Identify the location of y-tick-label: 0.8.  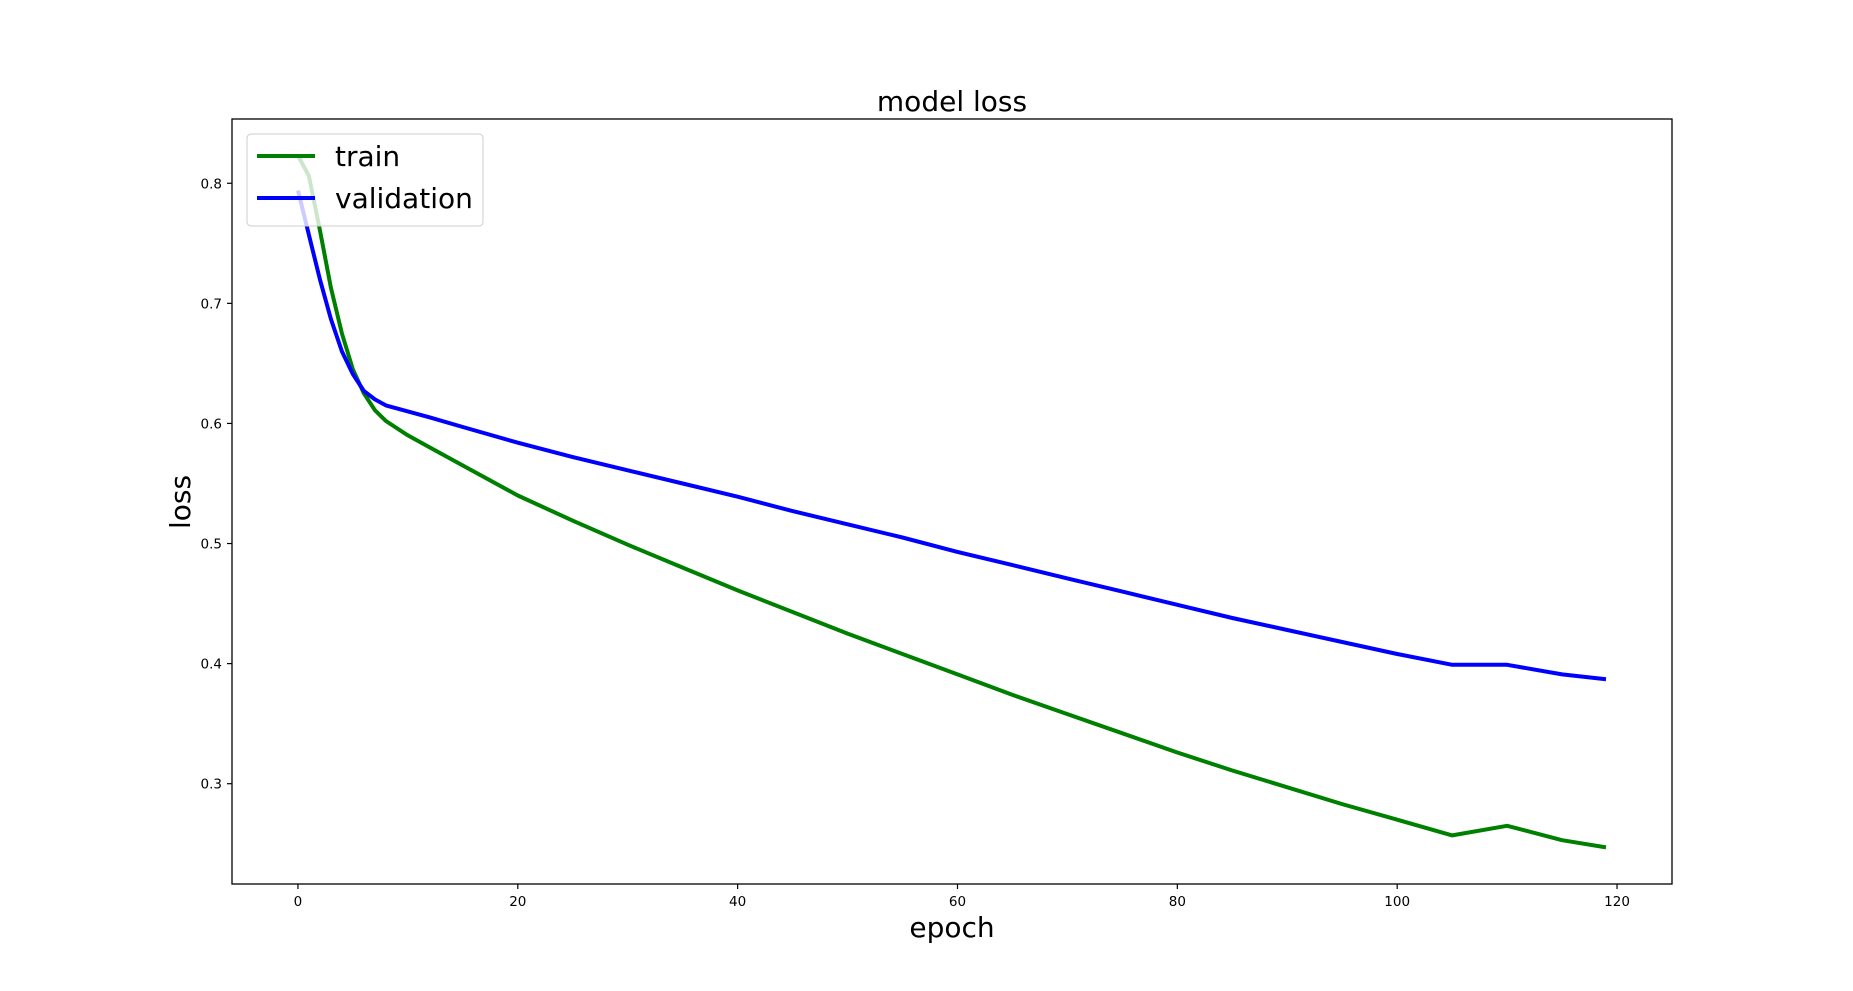
(211, 184).